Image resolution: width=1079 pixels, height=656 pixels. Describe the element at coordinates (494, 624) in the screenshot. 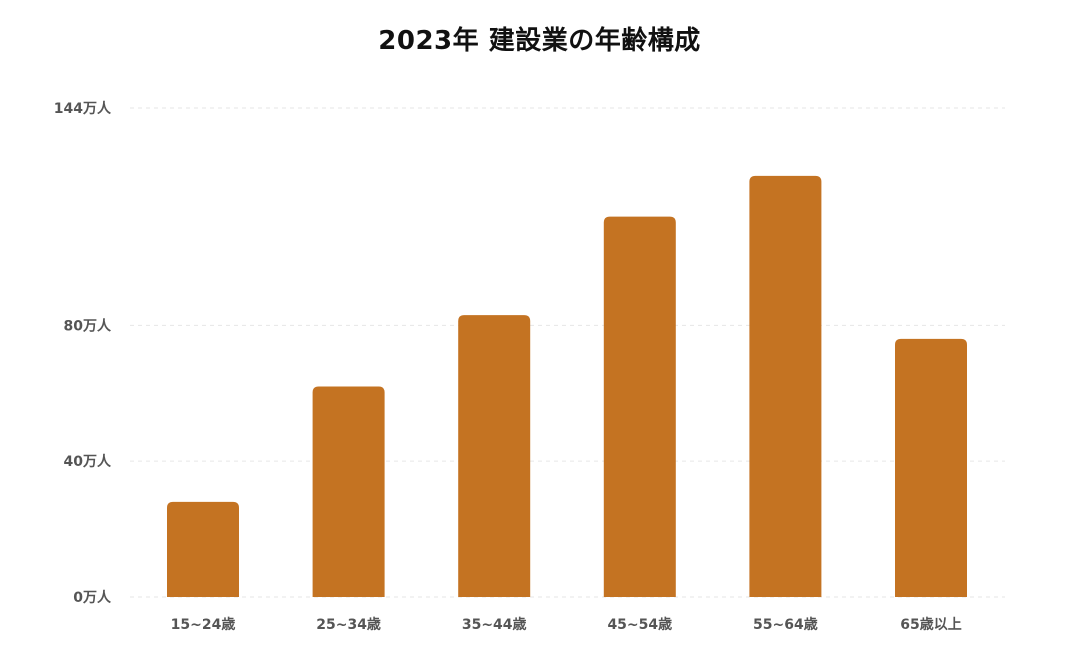

I see `x-category-label: 35~44歳` at that location.